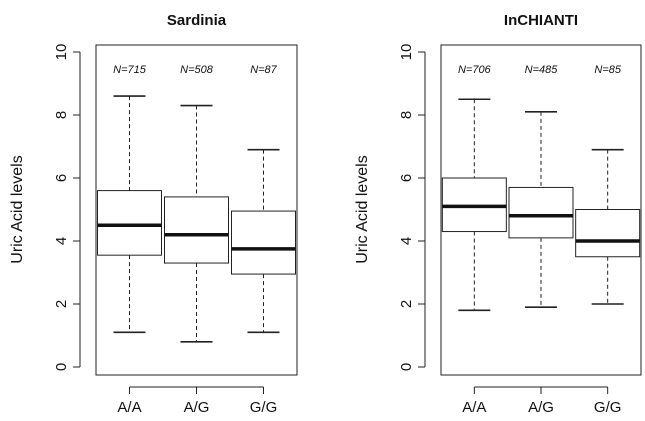 This screenshot has width=645, height=421. I want to click on sardinia-y-tick-label: 8, so click(61, 115).